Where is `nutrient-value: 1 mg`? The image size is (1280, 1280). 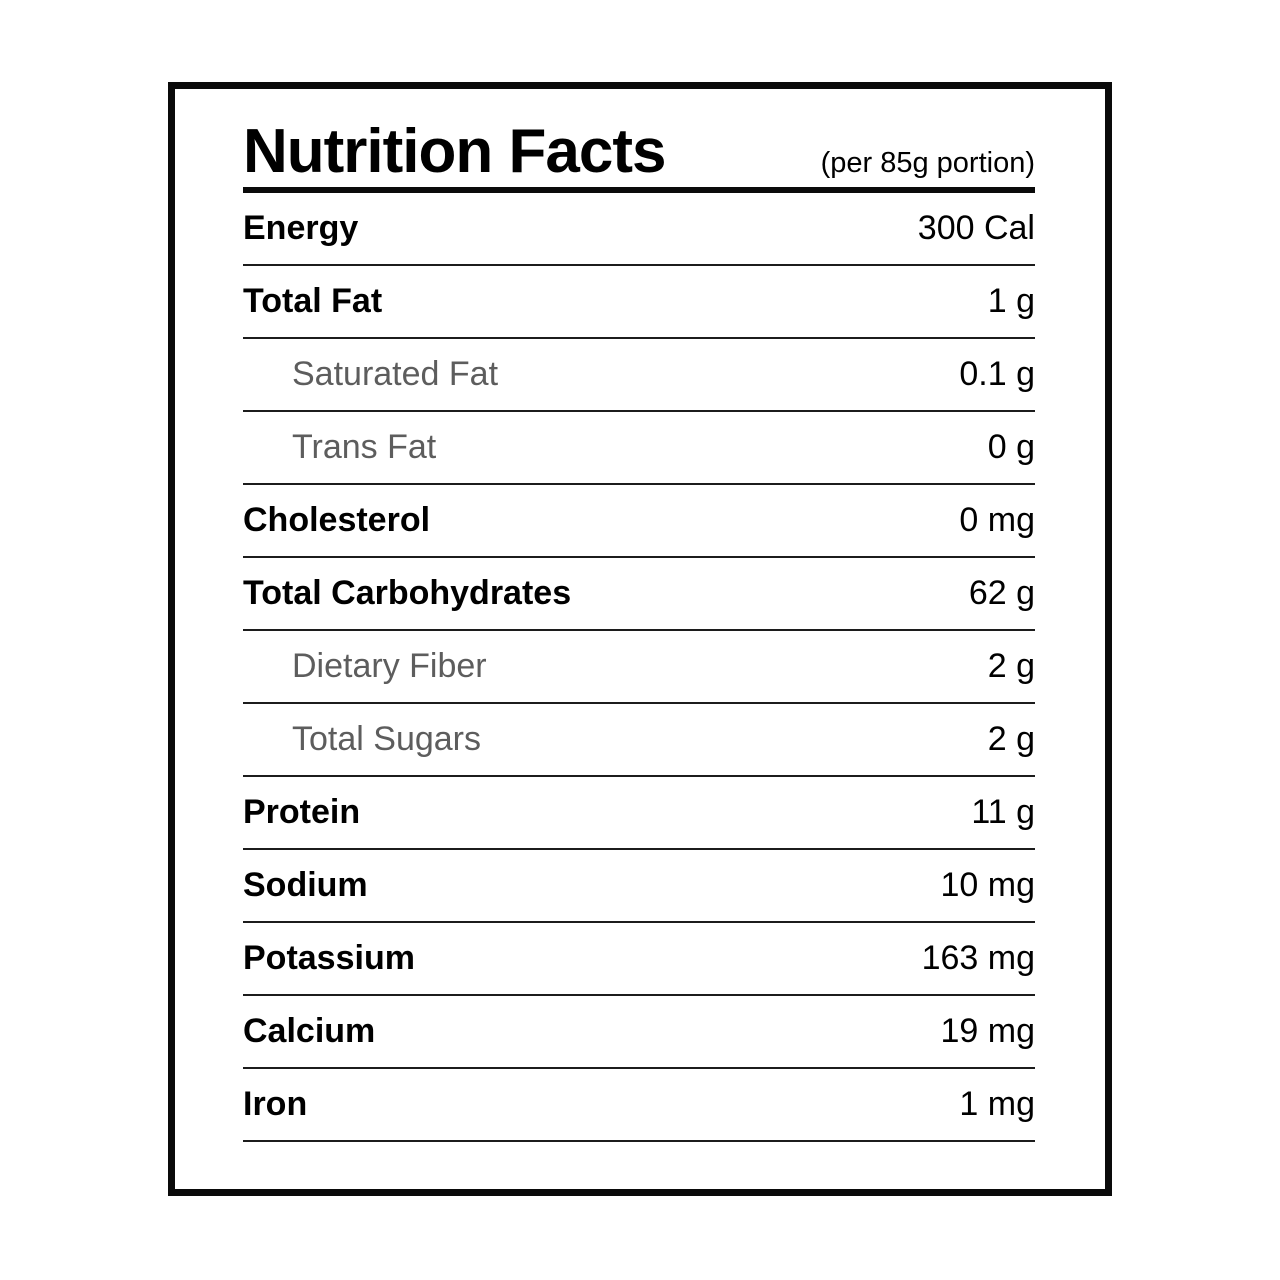 nutrient-value: 1 mg is located at coordinates (997, 1104).